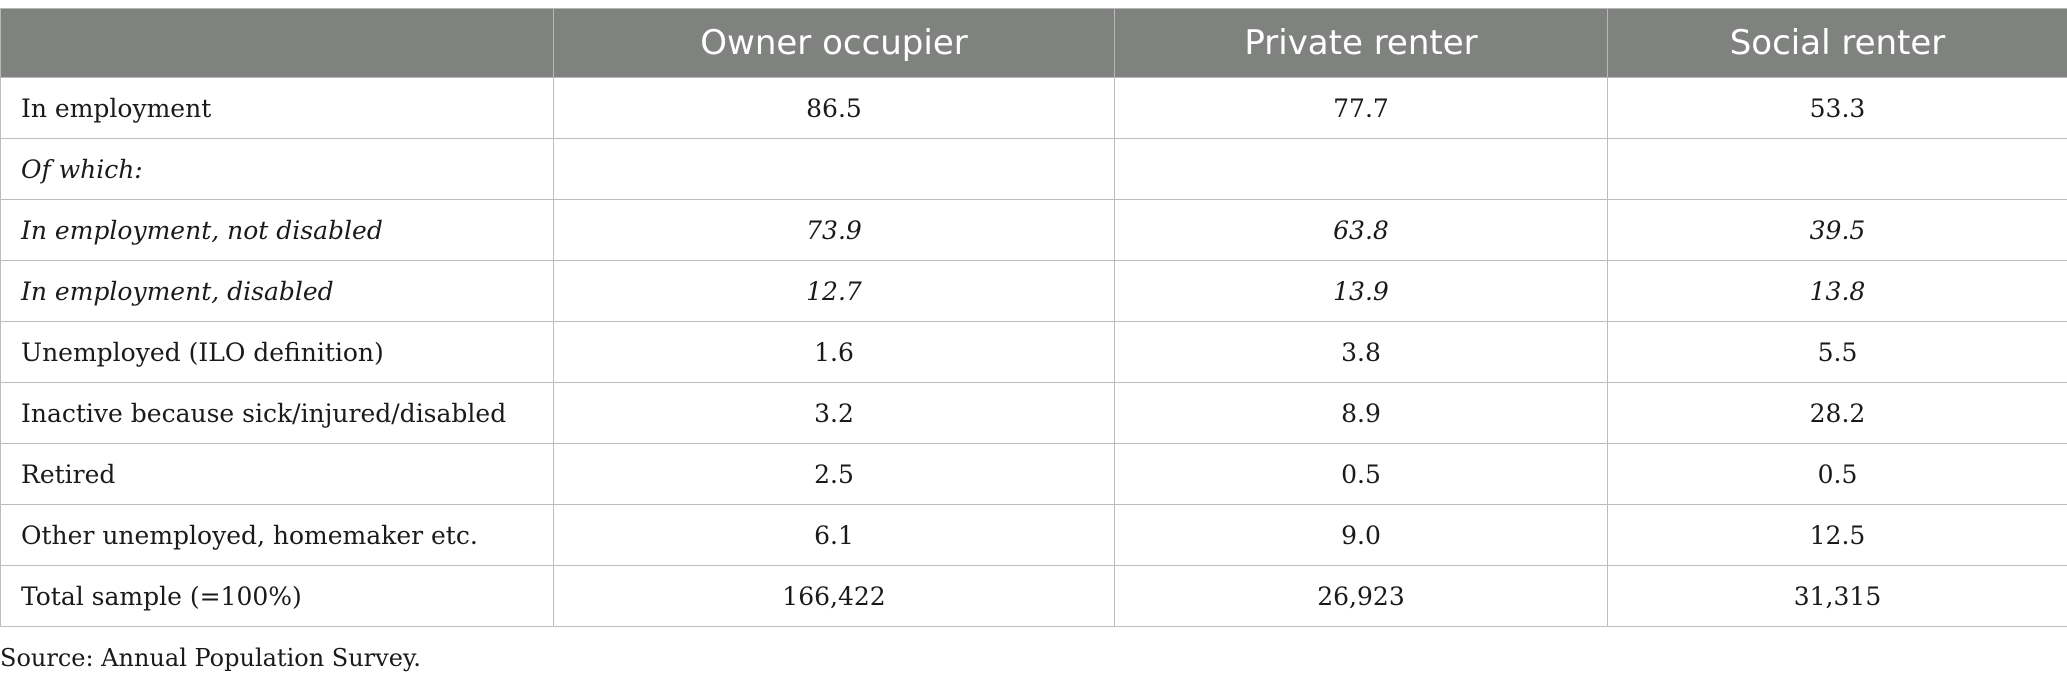  What do you see at coordinates (1361, 230) in the screenshot?
I see `cell-private-renter: 63.8` at bounding box center [1361, 230].